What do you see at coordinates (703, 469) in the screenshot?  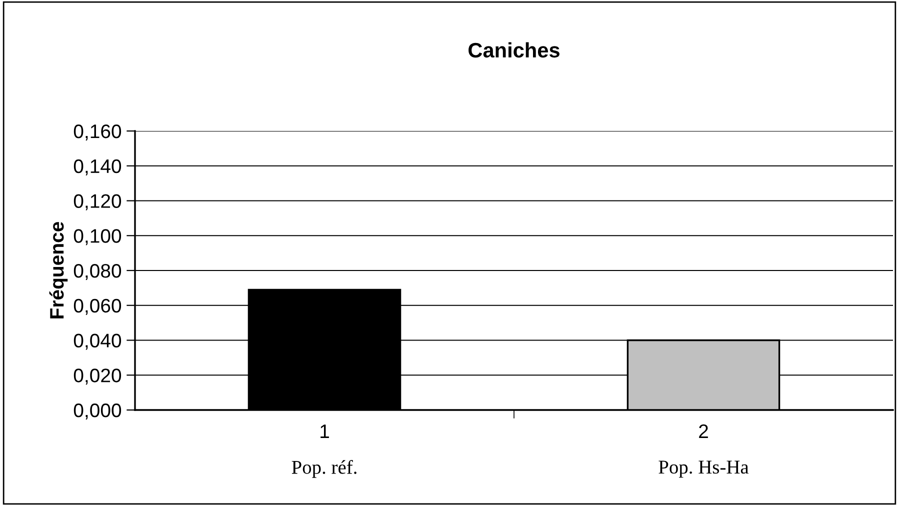 I see `text: Pop. Hs-Ha` at bounding box center [703, 469].